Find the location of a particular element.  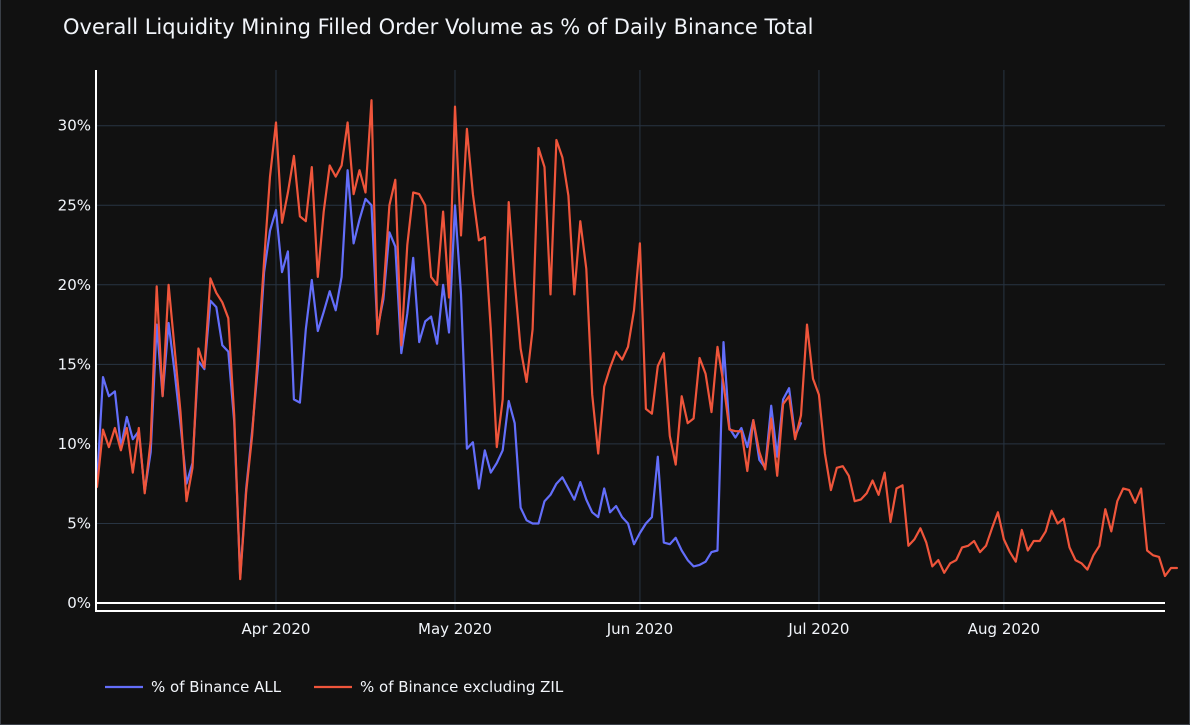

legend-label: % of Binance ALL is located at coordinates (216, 687).